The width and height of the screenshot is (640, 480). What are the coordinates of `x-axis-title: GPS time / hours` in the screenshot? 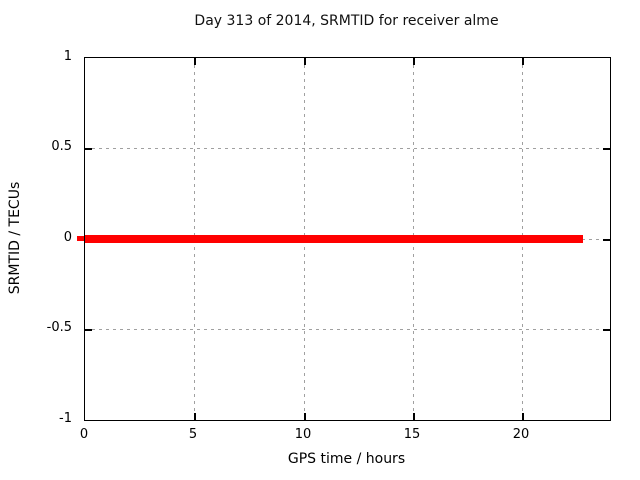 It's located at (346, 459).